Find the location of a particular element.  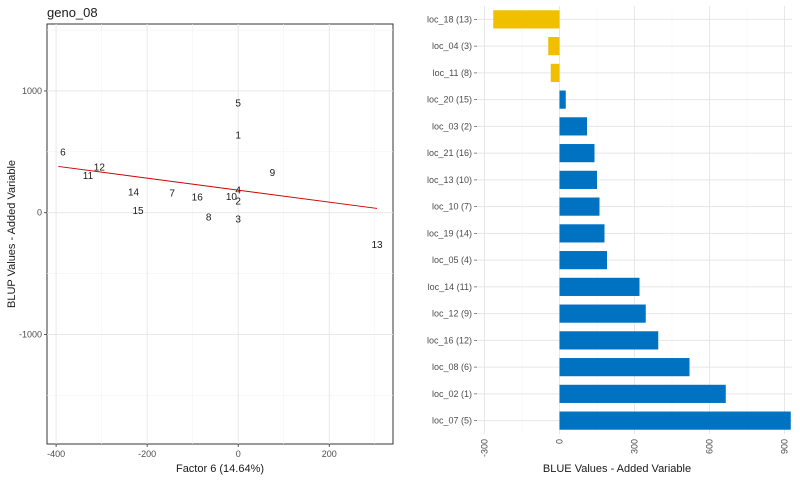

bar-category-label: loc_05 (4) is located at coordinates (452, 260).